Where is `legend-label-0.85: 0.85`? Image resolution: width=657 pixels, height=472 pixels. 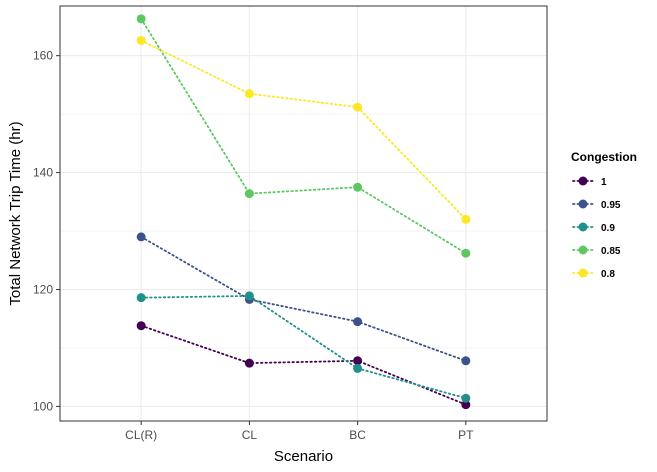
legend-label-0.85: 0.85 is located at coordinates (611, 251).